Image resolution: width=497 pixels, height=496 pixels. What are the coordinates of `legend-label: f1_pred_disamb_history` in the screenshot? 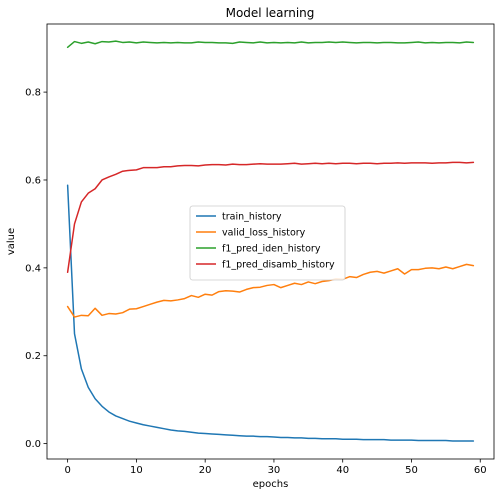 It's located at (278, 265).